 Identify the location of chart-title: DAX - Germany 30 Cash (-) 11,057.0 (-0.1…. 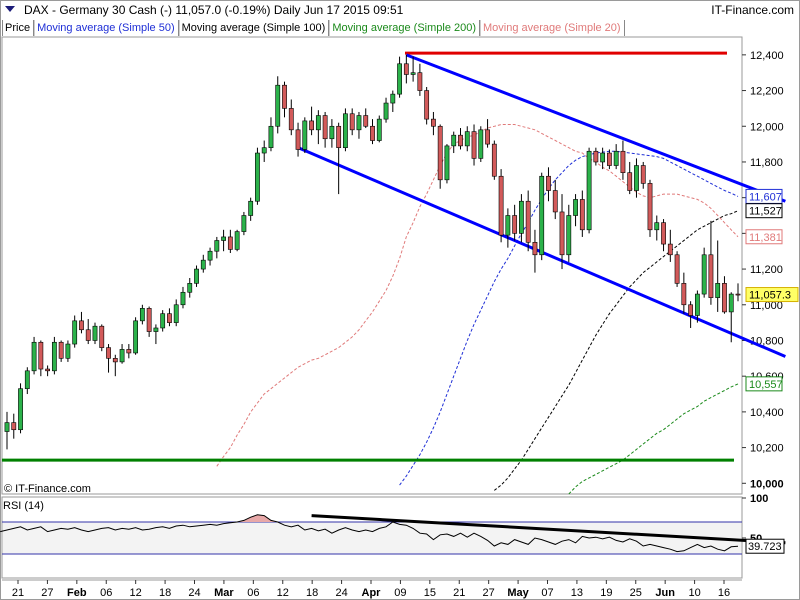
(214, 10).